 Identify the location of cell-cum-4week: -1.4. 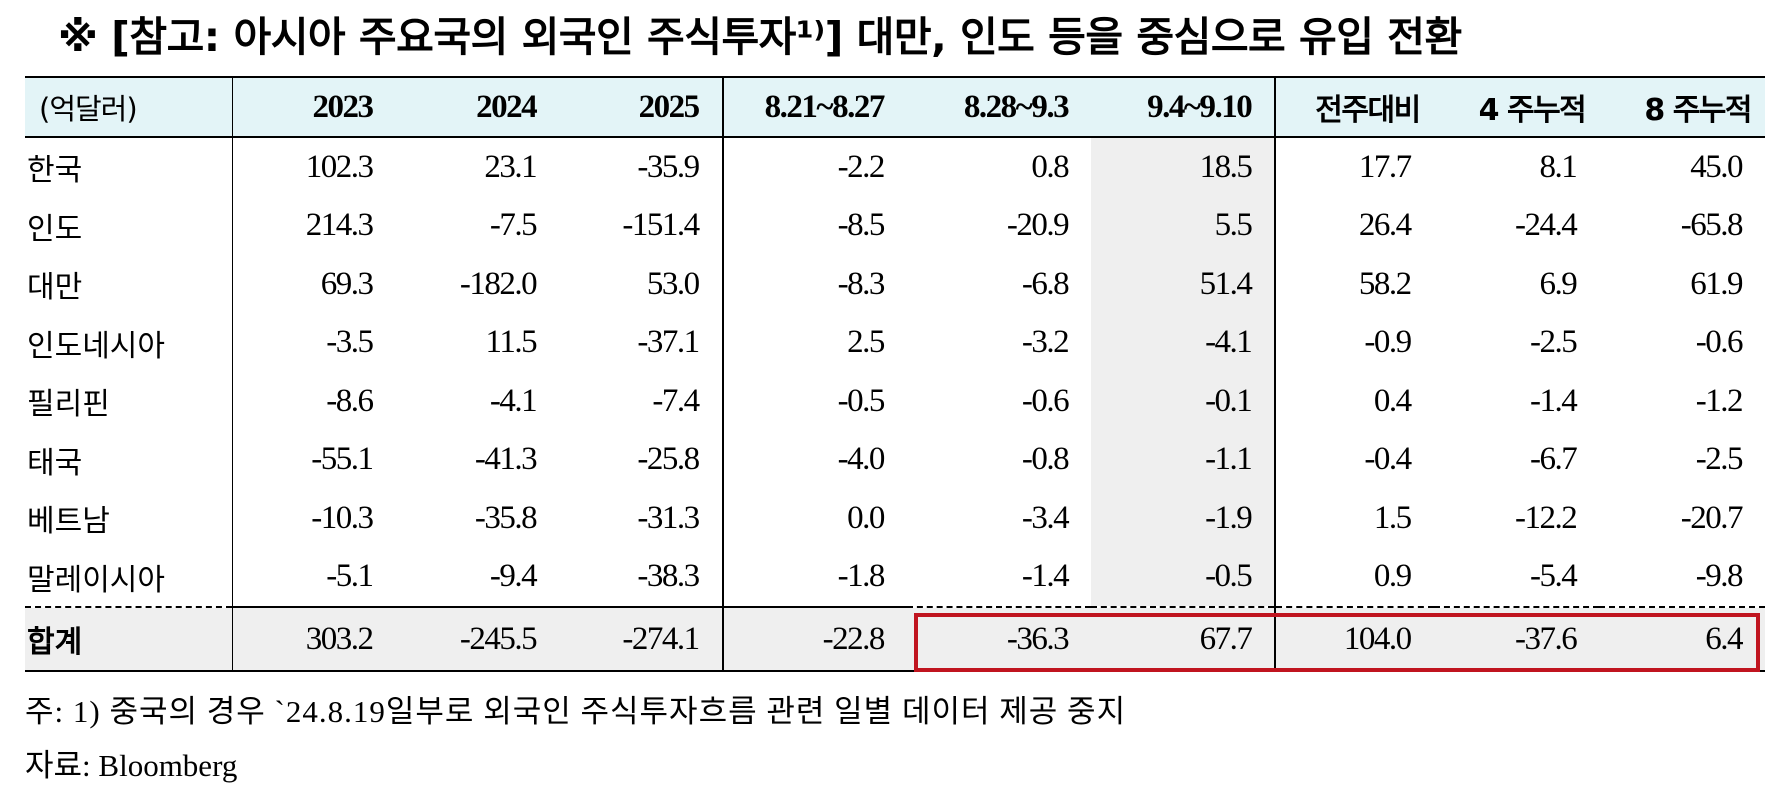
(1554, 400).